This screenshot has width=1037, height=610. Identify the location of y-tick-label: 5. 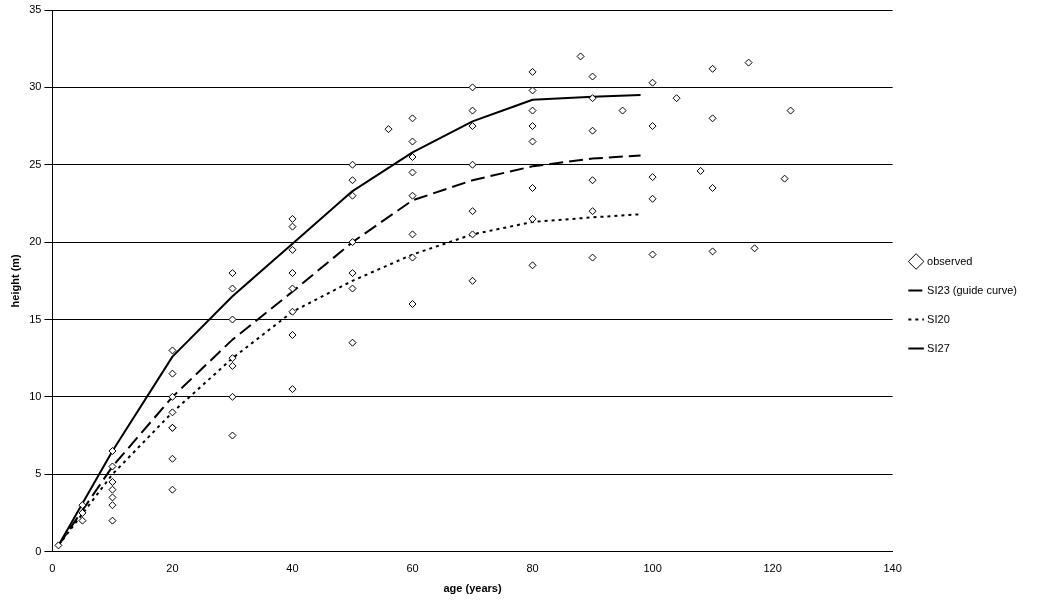
(38, 473).